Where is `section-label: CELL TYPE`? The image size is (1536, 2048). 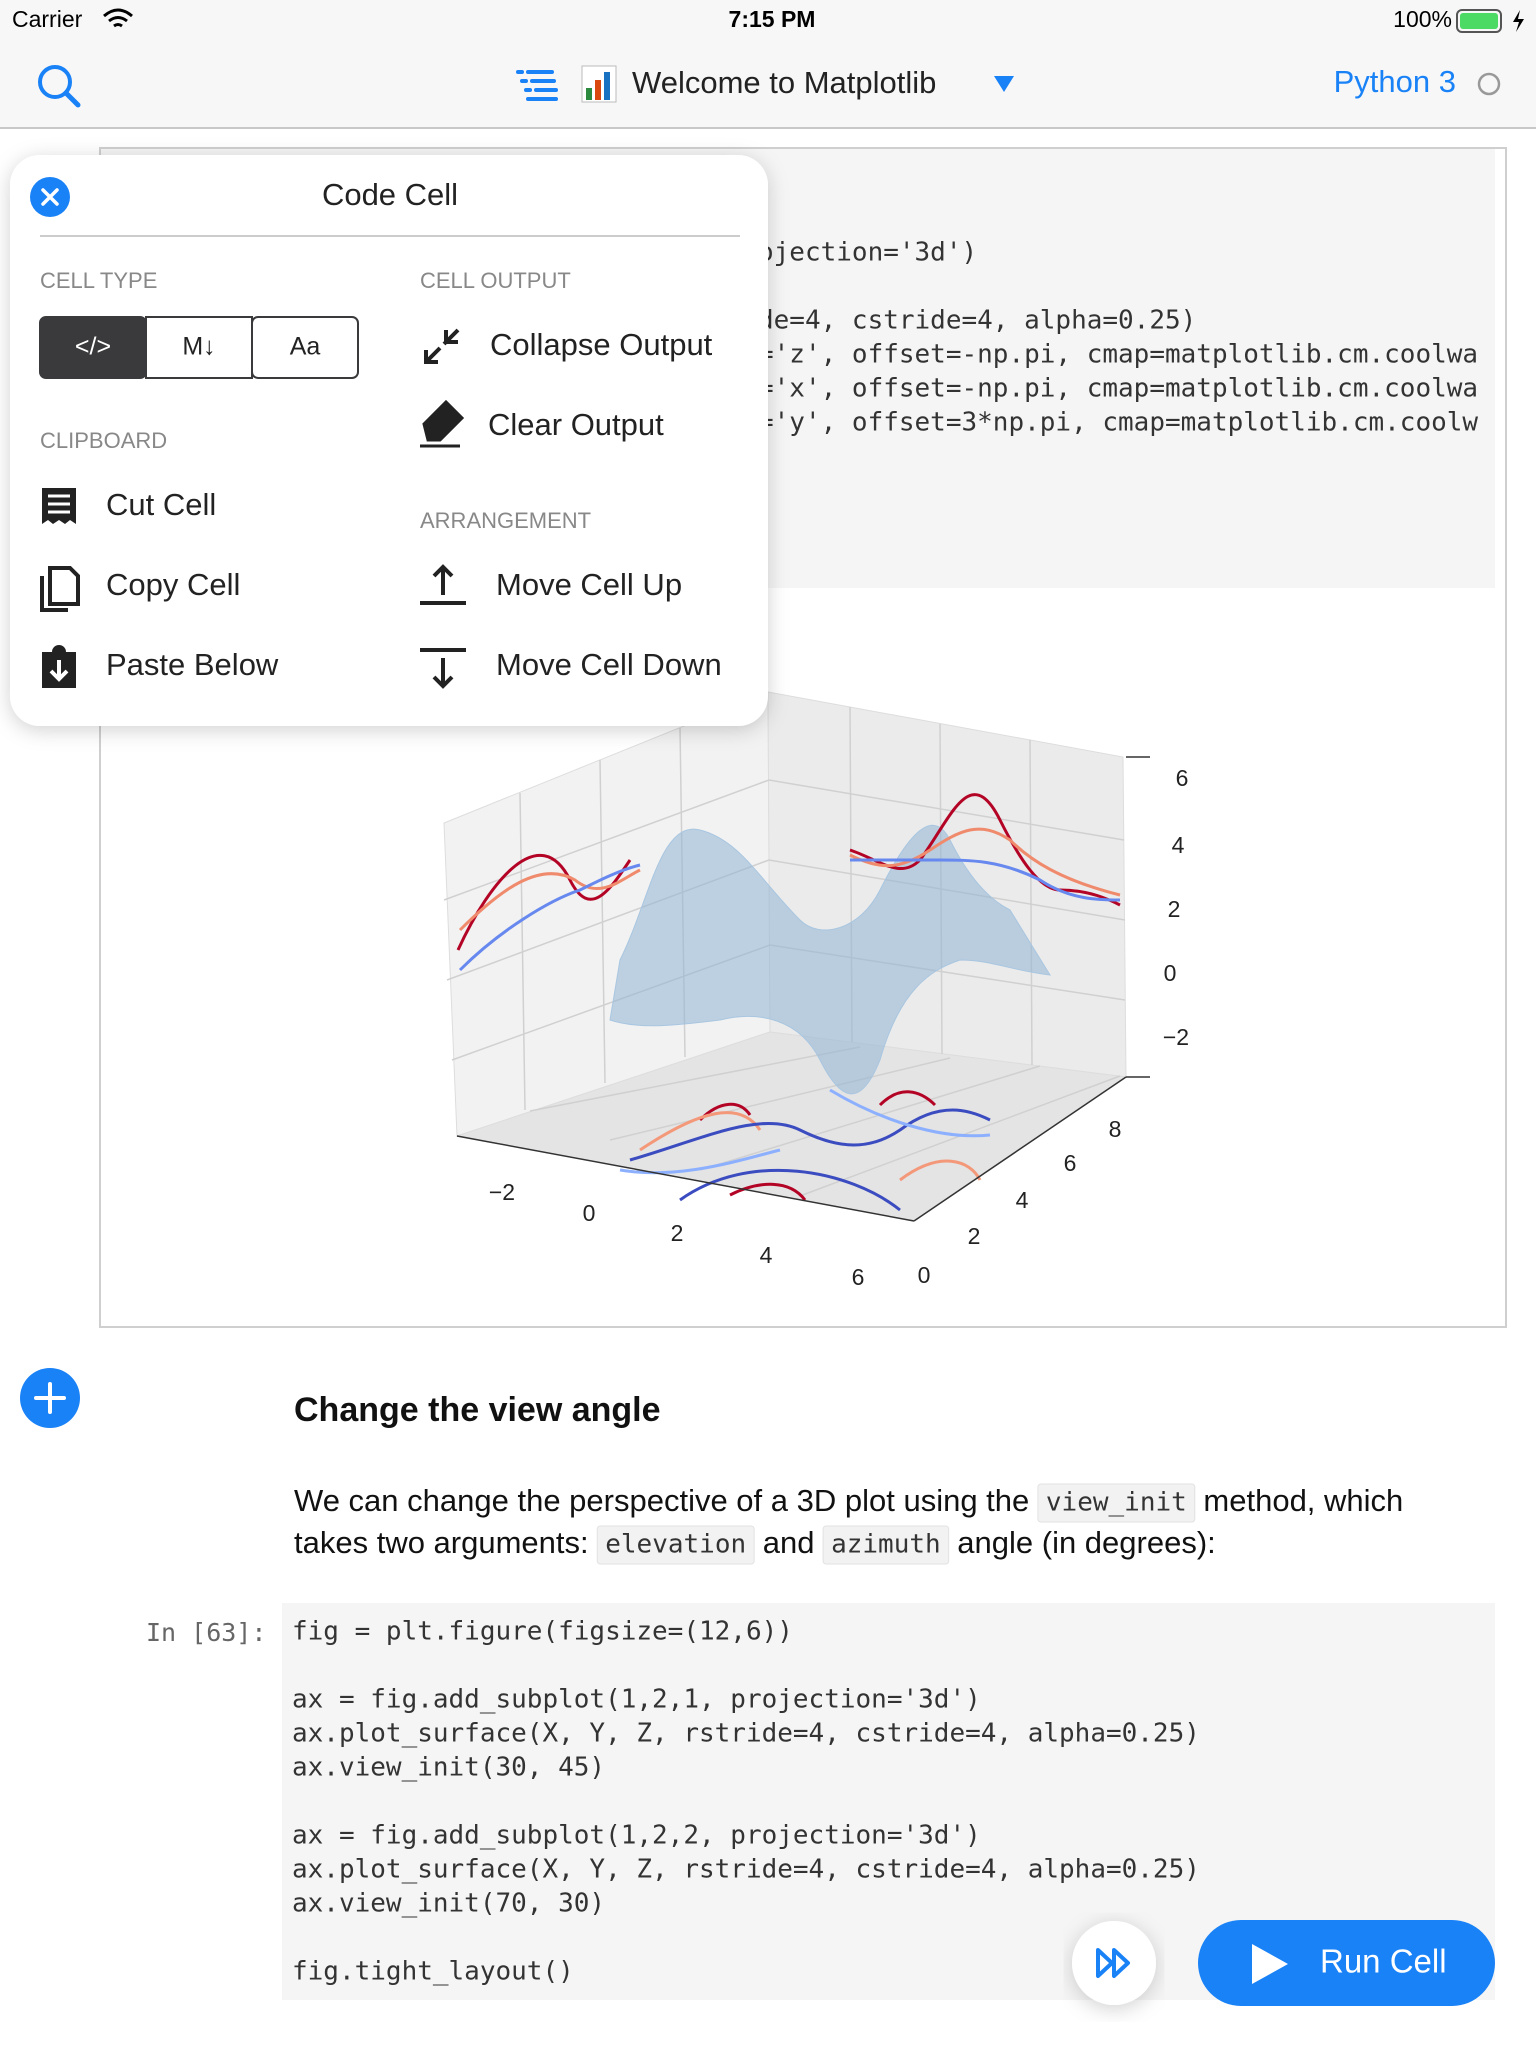 section-label: CELL TYPE is located at coordinates (98, 280).